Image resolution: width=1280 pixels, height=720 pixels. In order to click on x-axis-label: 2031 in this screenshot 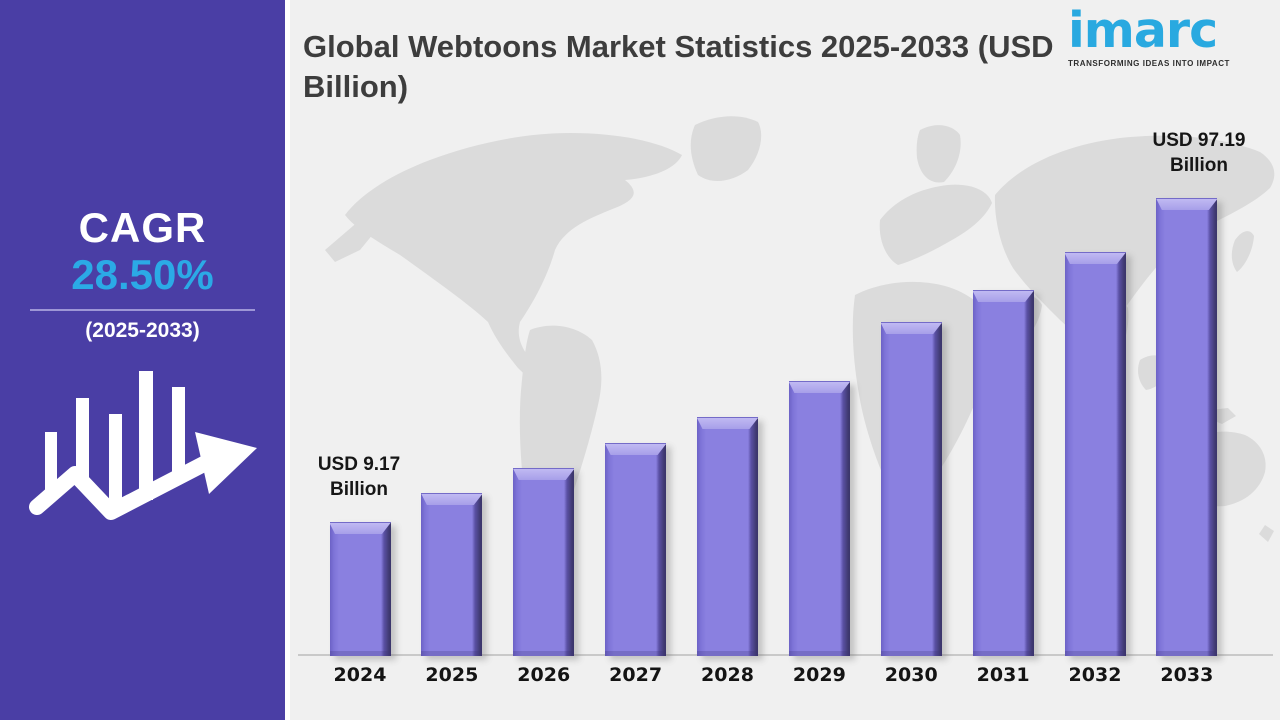, I will do `click(1003, 675)`.